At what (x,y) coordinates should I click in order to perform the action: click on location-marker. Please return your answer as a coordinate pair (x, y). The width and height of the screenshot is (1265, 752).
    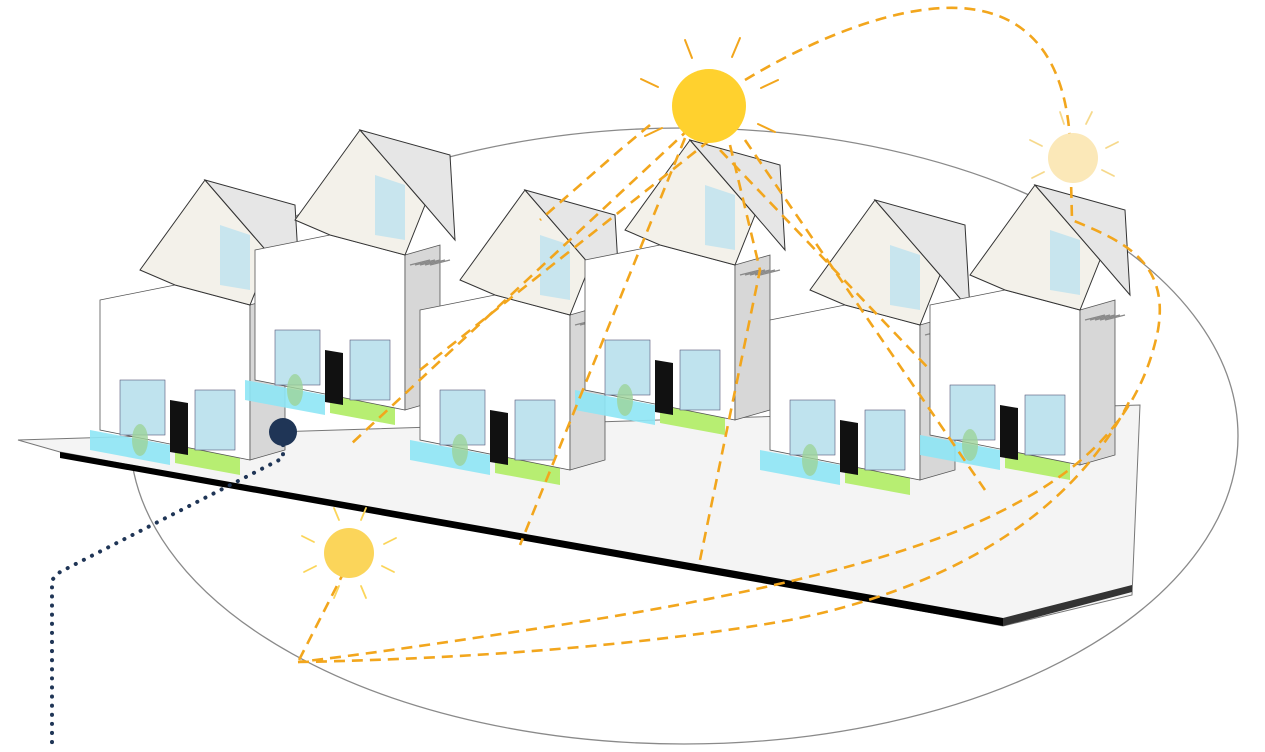
    Looking at the image, I should click on (173, 582).